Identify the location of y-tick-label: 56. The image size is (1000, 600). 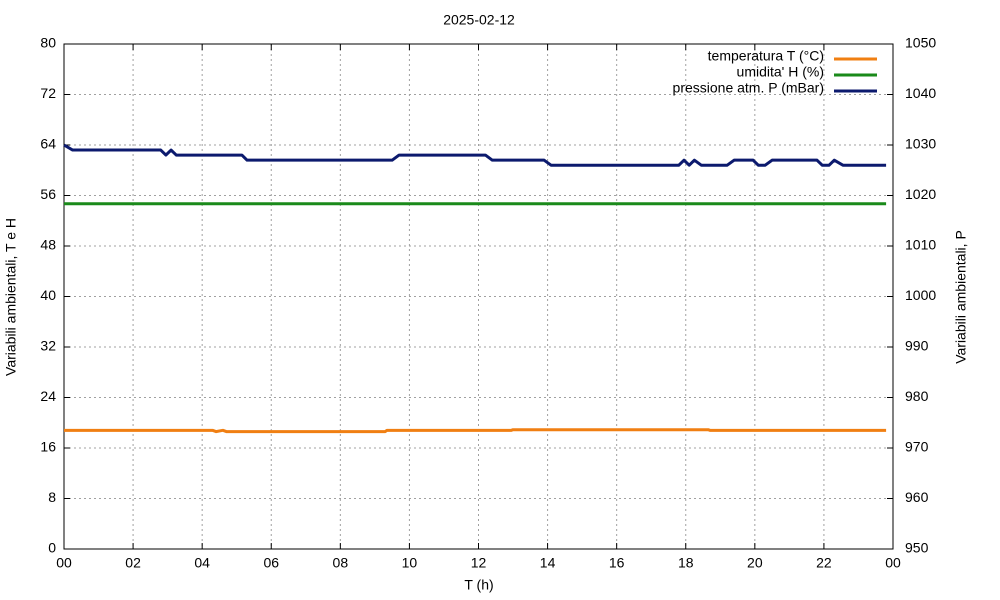
(48, 194).